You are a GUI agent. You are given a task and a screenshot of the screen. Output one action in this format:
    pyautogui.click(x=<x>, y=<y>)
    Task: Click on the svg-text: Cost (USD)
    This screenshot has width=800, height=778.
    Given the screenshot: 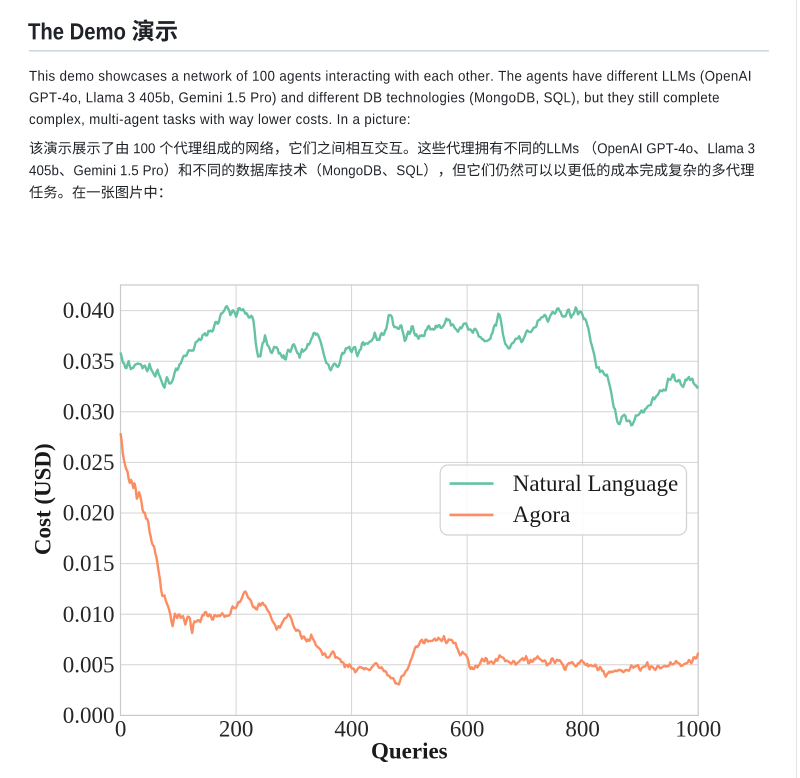 What is the action you would take?
    pyautogui.click(x=42, y=499)
    